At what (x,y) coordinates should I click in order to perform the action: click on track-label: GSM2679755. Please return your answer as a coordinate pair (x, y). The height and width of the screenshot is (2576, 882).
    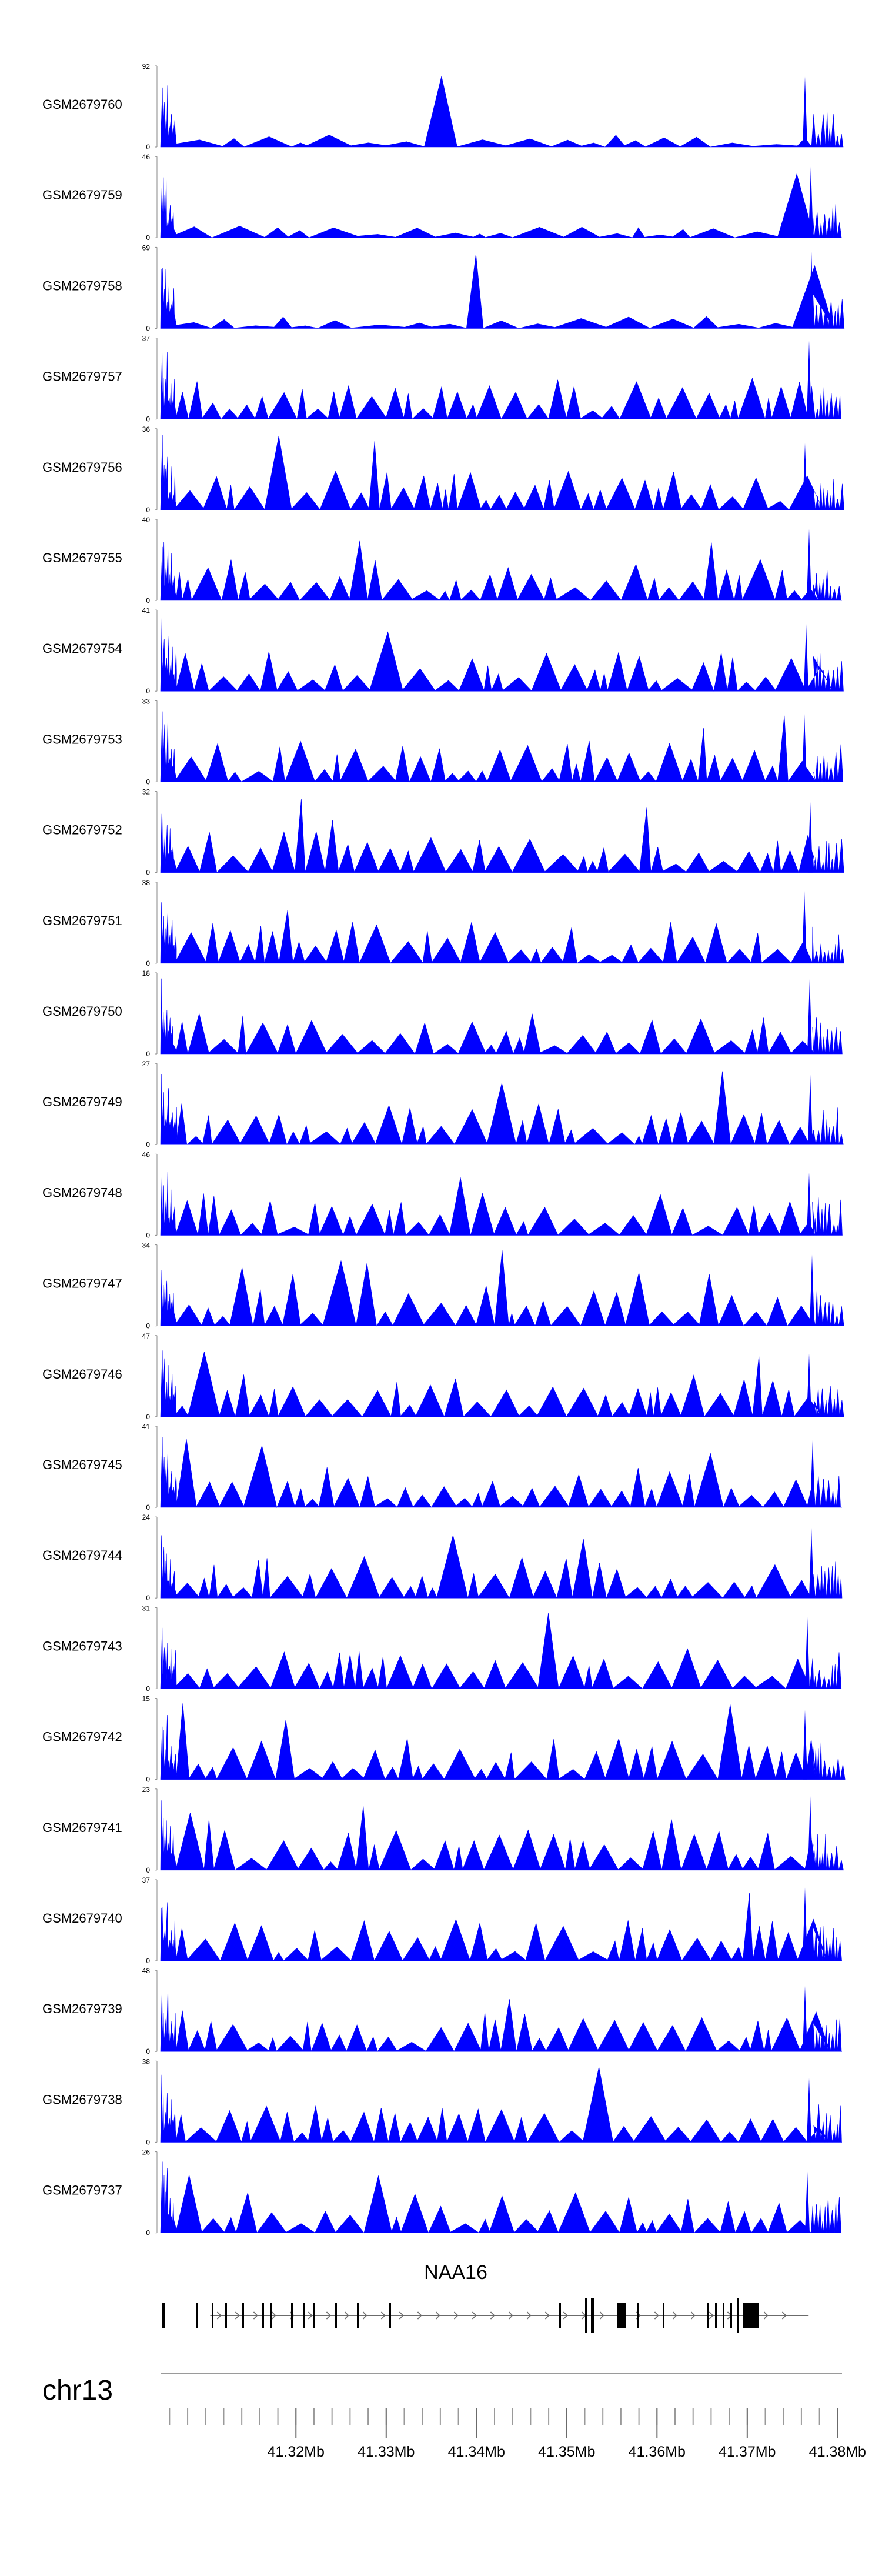
    Looking at the image, I should click on (82, 557).